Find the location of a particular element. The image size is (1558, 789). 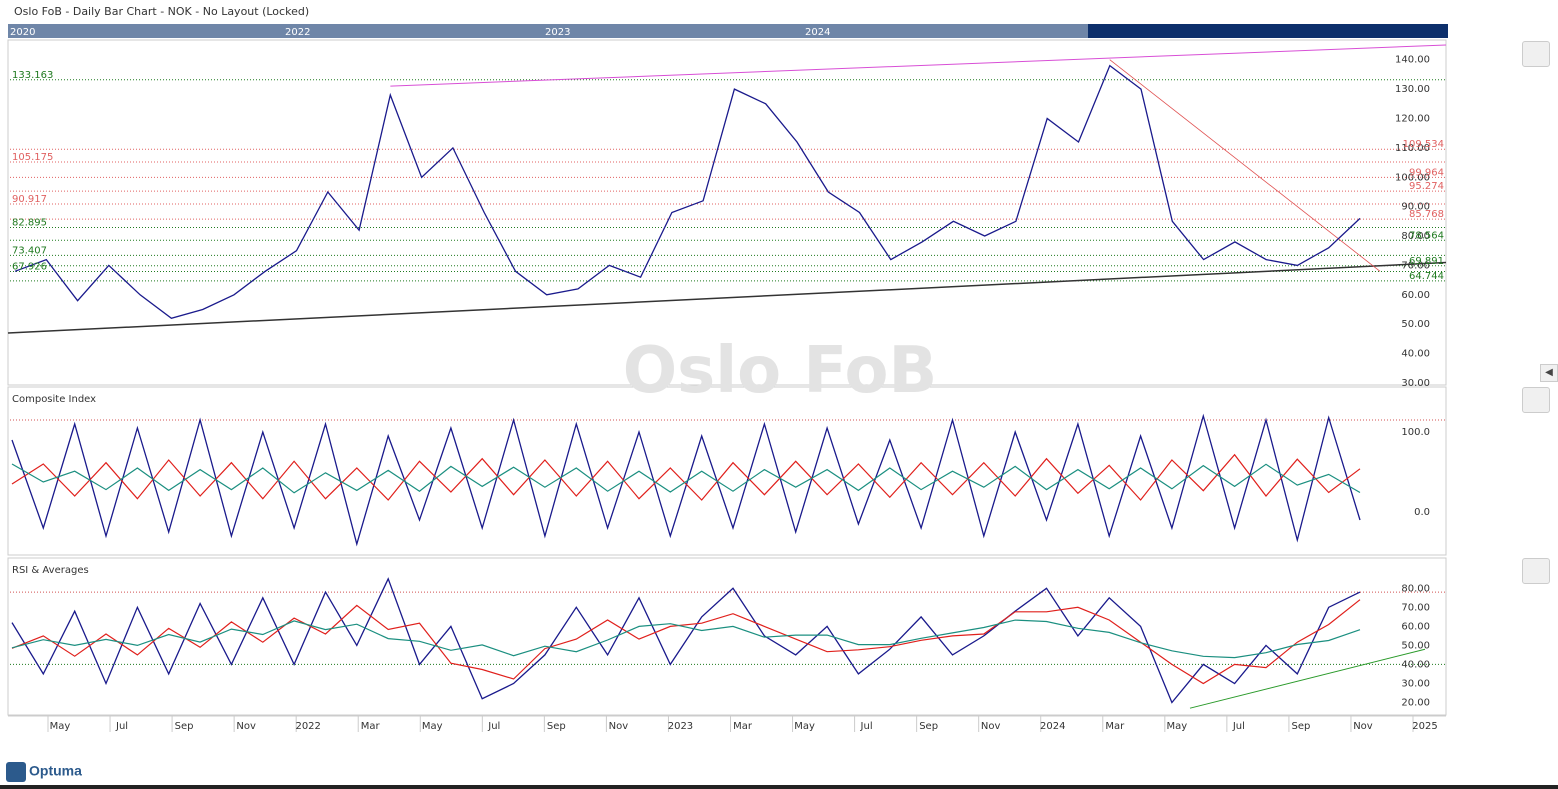

price-y-tick: 110.00 is located at coordinates (1412, 148).